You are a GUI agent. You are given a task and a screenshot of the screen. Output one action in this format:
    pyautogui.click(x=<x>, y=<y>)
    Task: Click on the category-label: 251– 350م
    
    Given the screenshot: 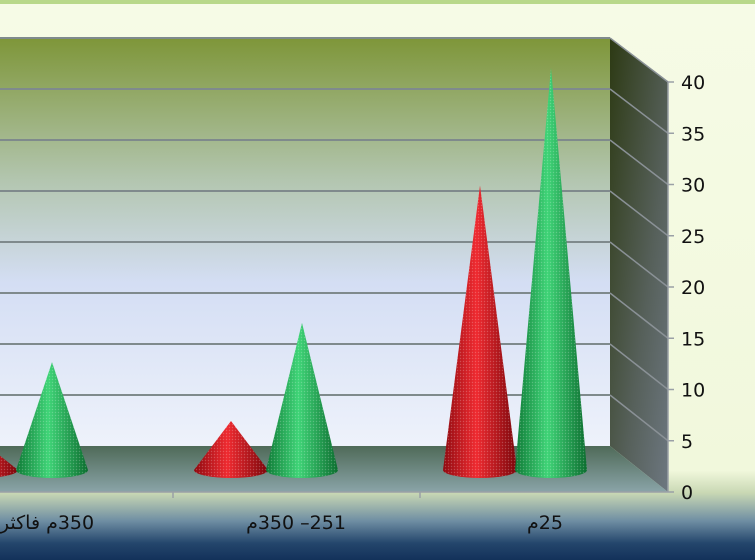 What is the action you would take?
    pyautogui.click(x=296, y=523)
    